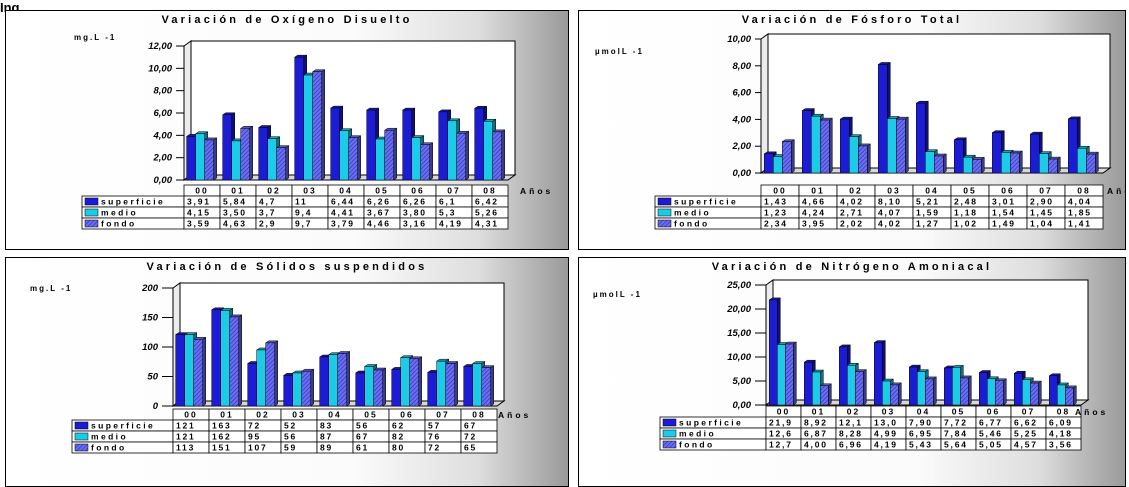 This screenshot has width=1129, height=487. I want to click on data-label: 2,9, so click(267, 224).